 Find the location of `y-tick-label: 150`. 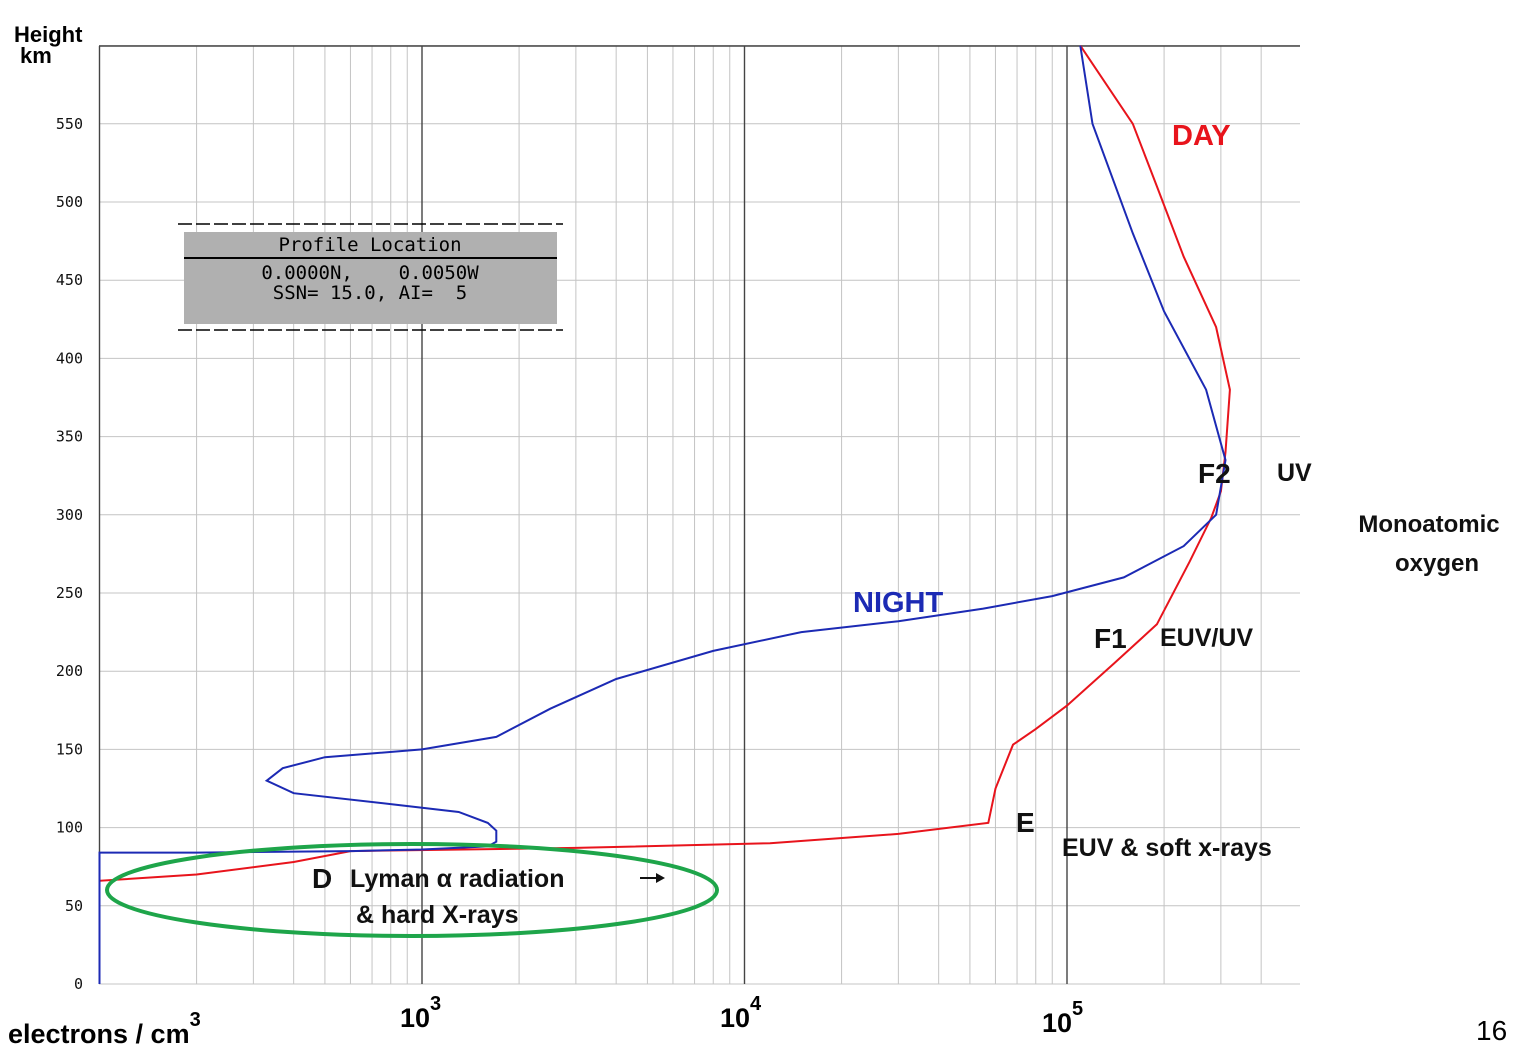

y-tick-label: 150 is located at coordinates (69, 749).